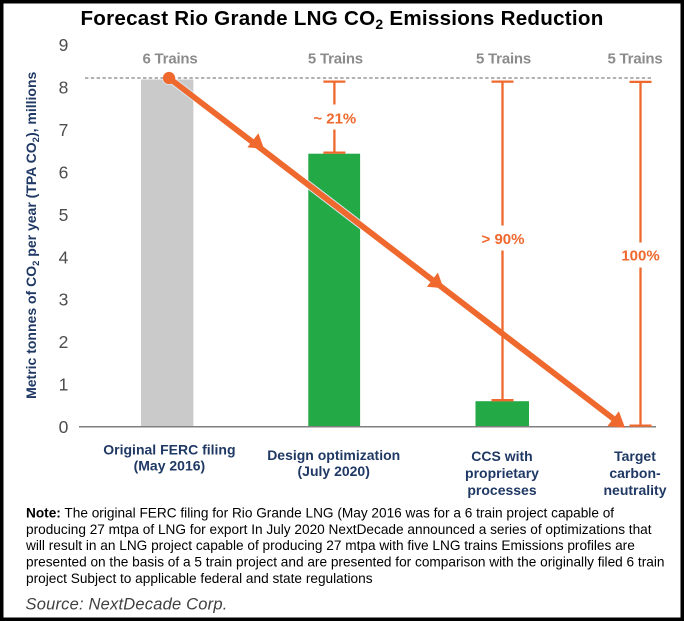 The width and height of the screenshot is (684, 621). What do you see at coordinates (64, 88) in the screenshot?
I see `svg-text: 8` at bounding box center [64, 88].